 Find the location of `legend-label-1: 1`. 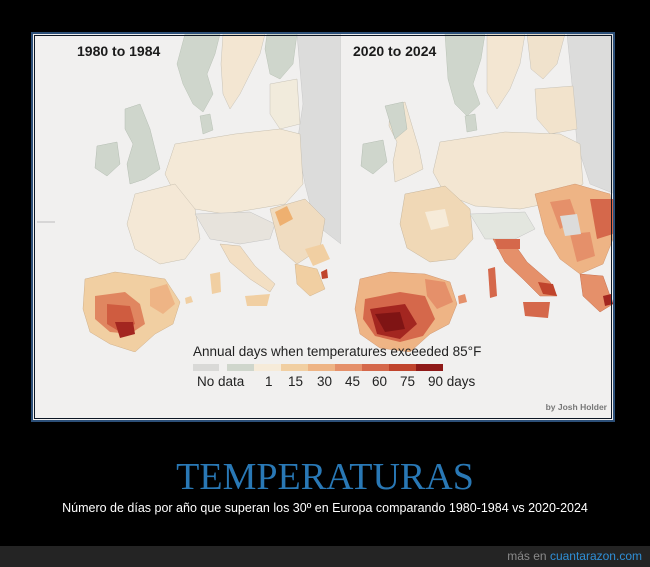

legend-label-1: 1 is located at coordinates (269, 381).